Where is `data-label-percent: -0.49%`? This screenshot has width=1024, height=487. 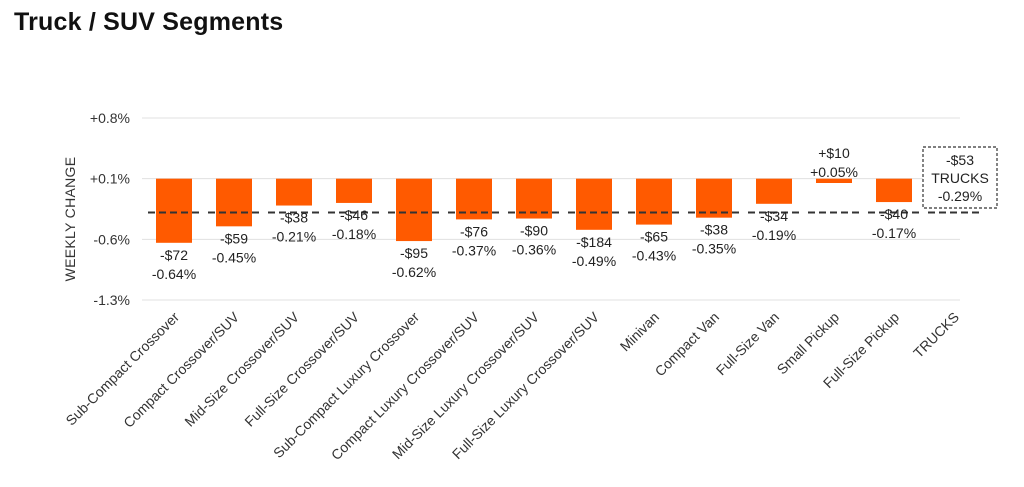
data-label-percent: -0.49% is located at coordinates (594, 261).